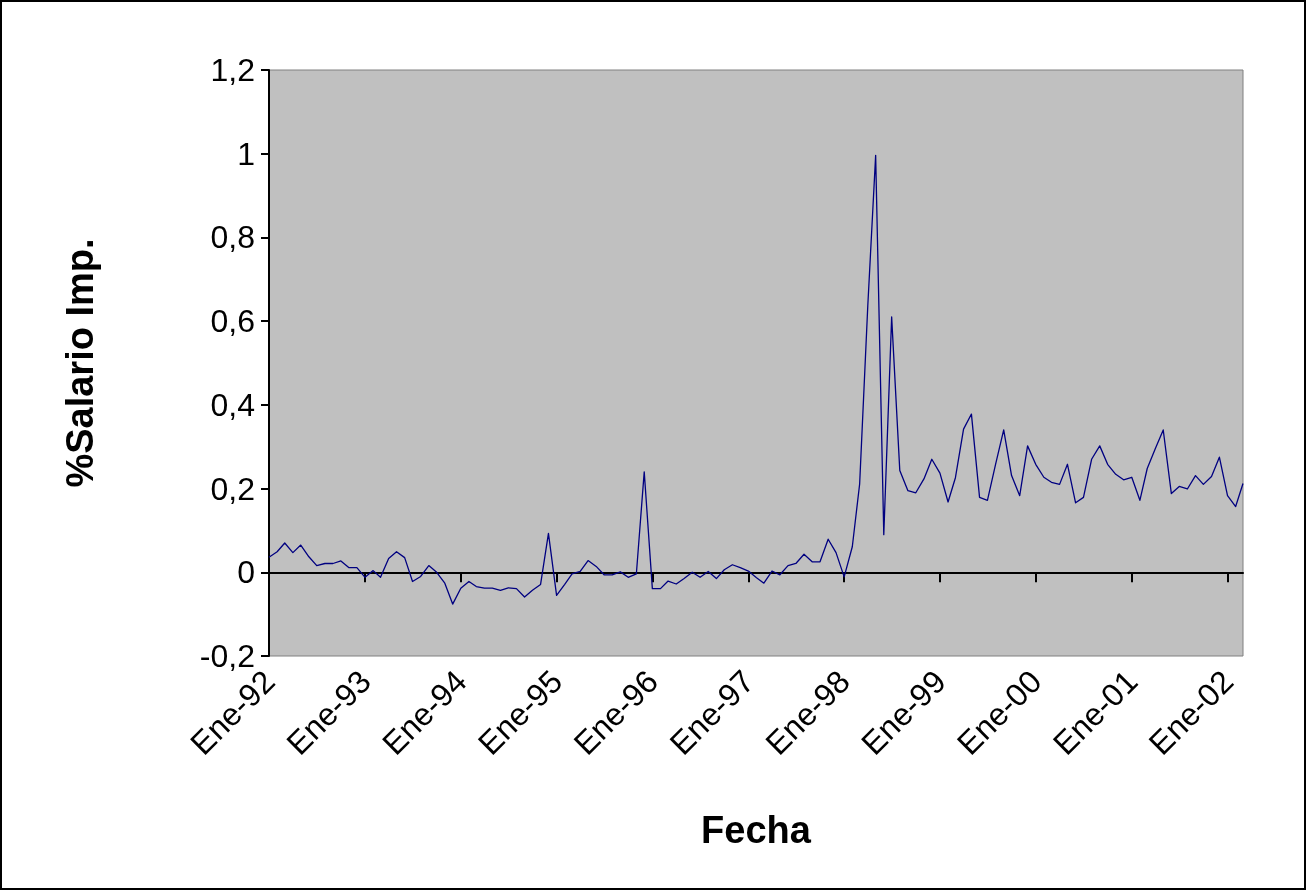 This screenshot has width=1306, height=890. What do you see at coordinates (232, 237) in the screenshot?
I see `y-tick-label: 0,8` at bounding box center [232, 237].